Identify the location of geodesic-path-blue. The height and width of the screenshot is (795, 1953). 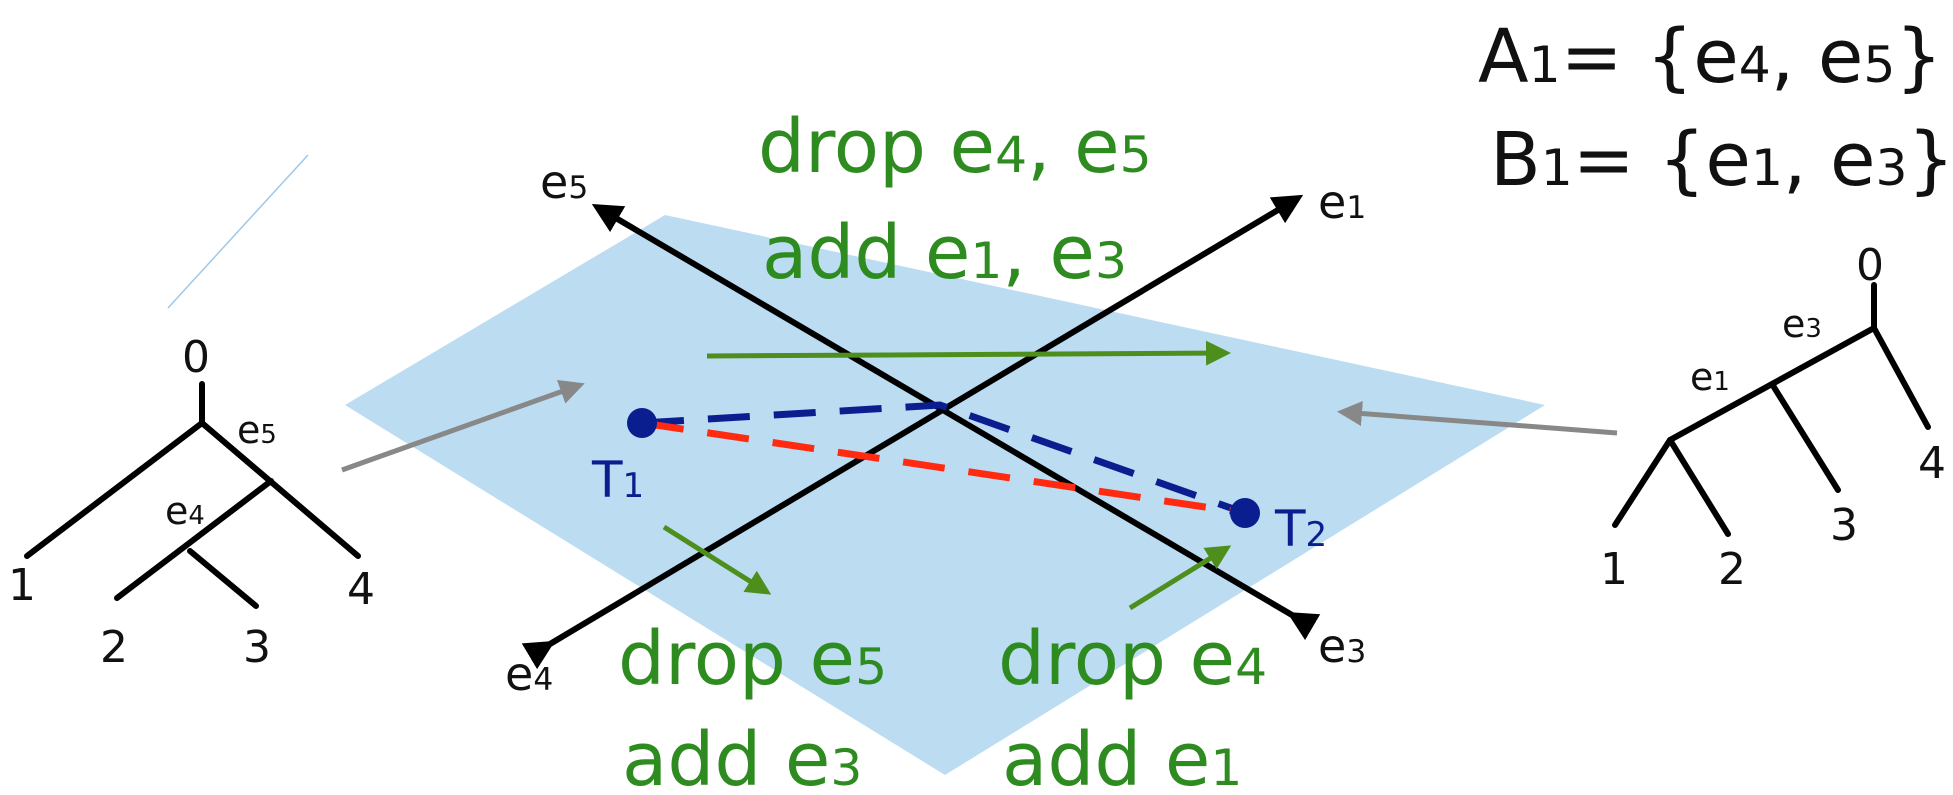
(944, 459).